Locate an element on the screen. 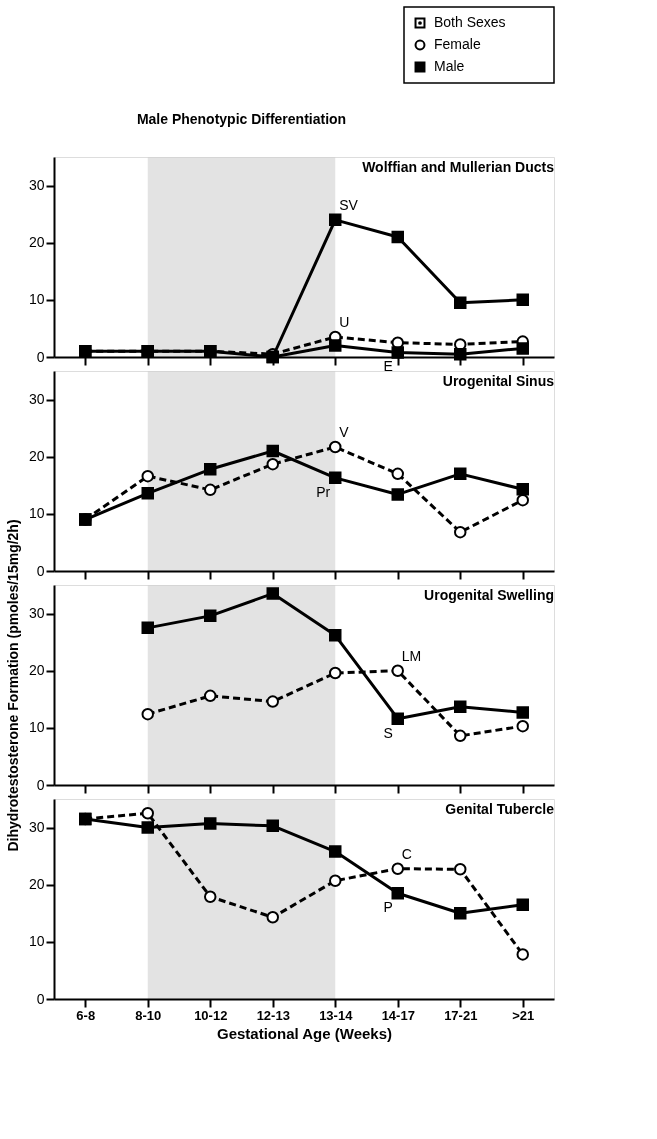 The width and height of the screenshot is (657, 1139). legend-label: Female is located at coordinates (457, 44).